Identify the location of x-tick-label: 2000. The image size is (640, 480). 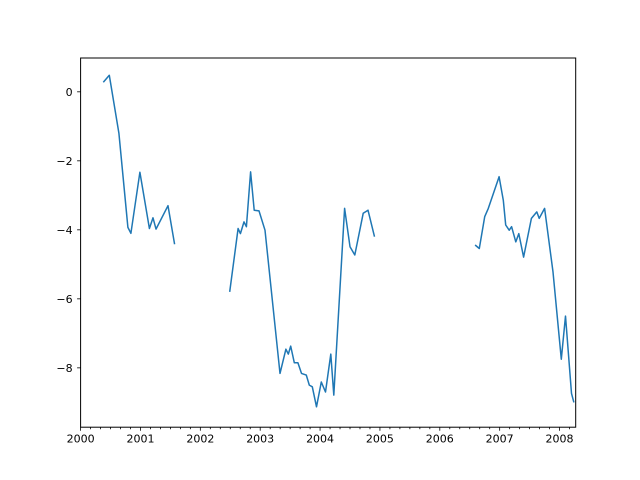
(81, 439).